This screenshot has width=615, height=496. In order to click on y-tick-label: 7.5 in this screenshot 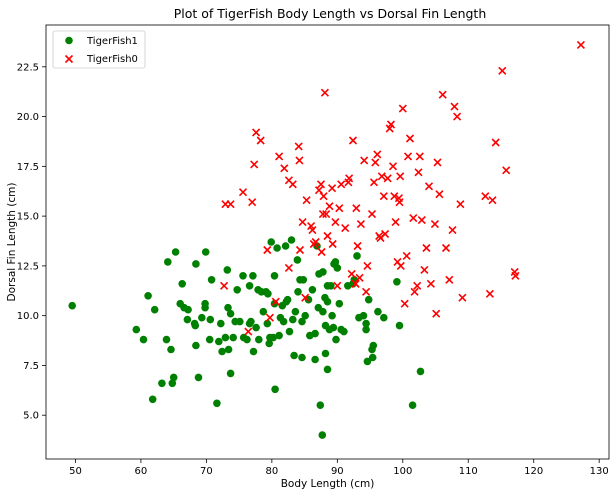, I will do `click(31, 366)`.